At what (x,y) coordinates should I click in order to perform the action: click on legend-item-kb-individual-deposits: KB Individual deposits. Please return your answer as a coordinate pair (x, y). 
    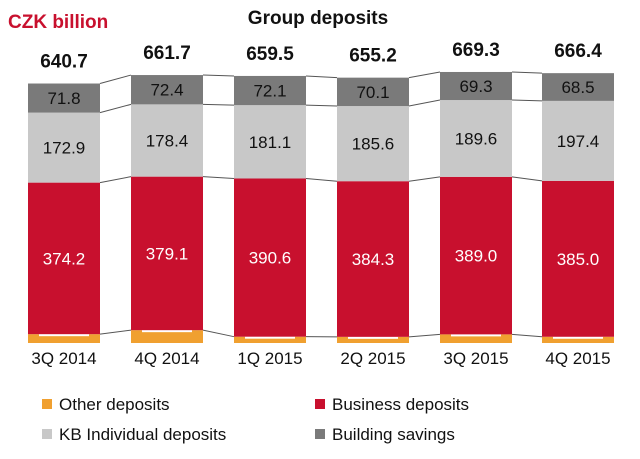
    Looking at the image, I should click on (134, 434).